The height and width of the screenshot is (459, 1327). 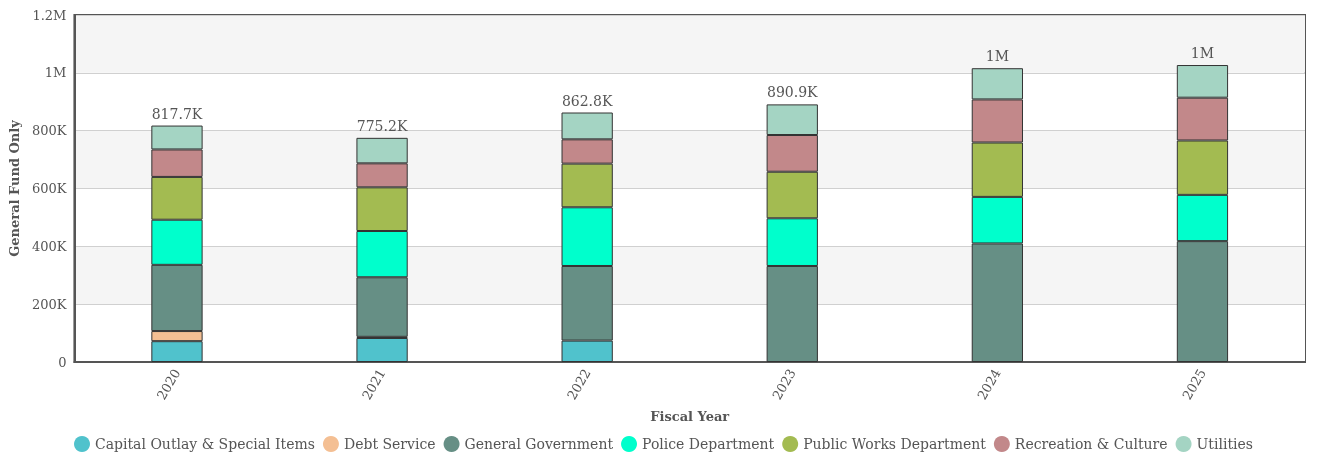 What do you see at coordinates (587, 100) in the screenshot?
I see `total-label: 862.8K` at bounding box center [587, 100].